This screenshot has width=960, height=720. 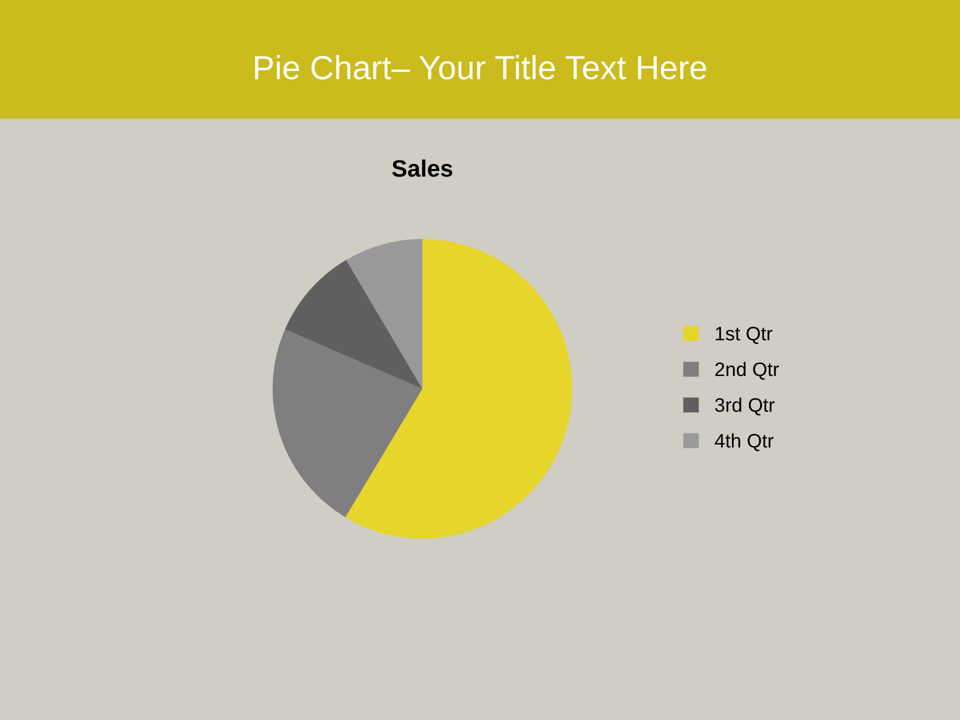 I want to click on legend-label: 3rd Qtr, so click(x=745, y=407).